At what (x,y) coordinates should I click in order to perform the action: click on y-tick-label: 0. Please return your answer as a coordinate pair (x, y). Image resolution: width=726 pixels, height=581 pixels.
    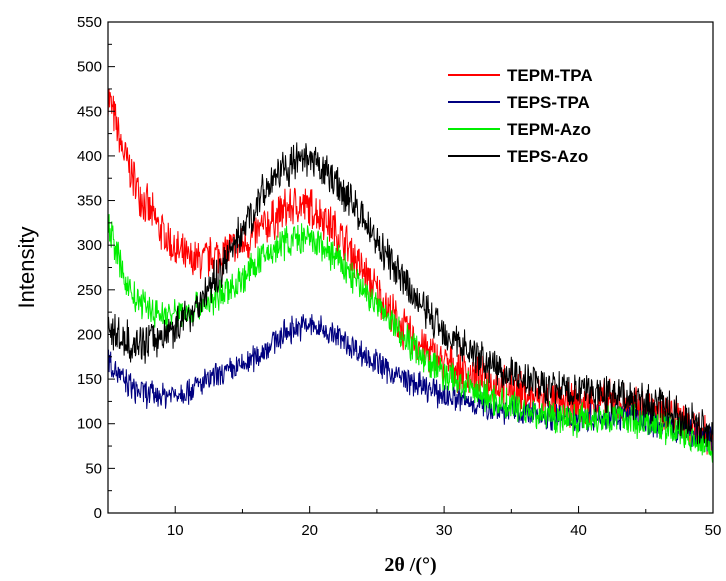
    Looking at the image, I should click on (98, 513).